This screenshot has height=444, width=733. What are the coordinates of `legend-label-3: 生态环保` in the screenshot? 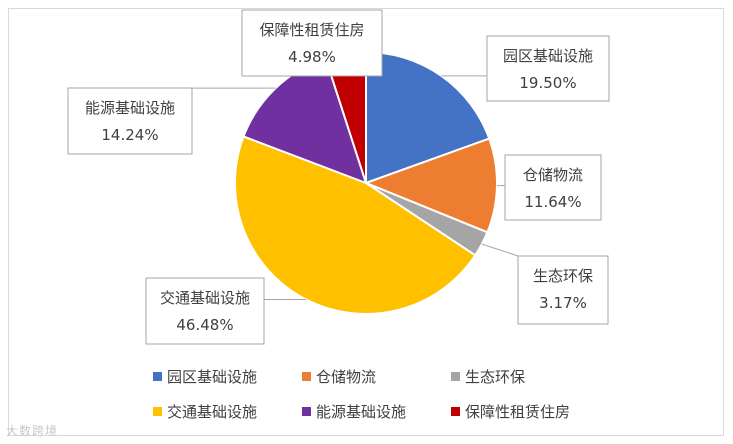 It's located at (495, 377).